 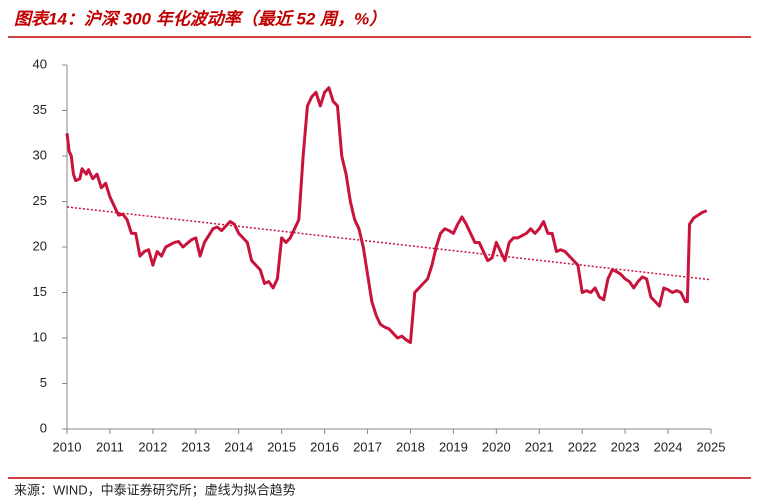 I want to click on trend-line, so click(x=389, y=243).